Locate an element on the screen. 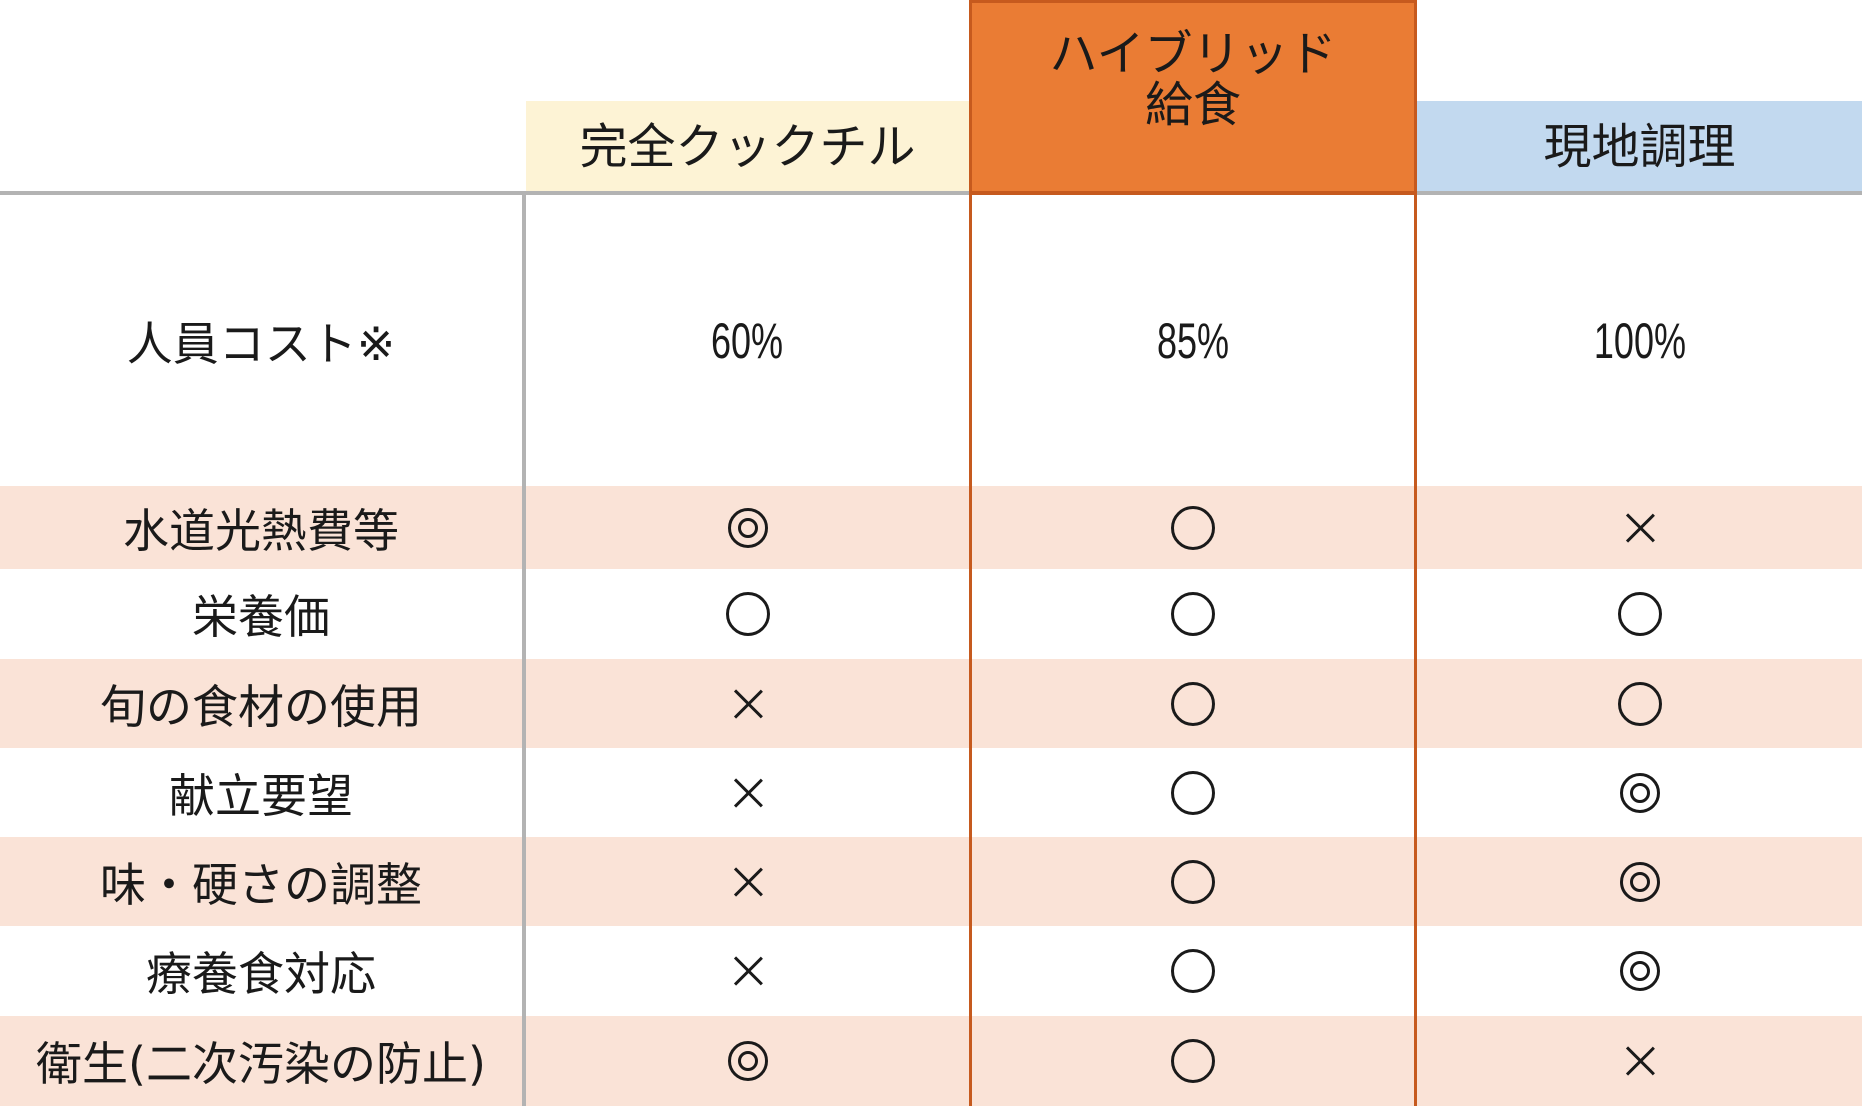 The width and height of the screenshot is (1862, 1106). header-onsite-cooking: 現地調理 is located at coordinates (1639, 147).